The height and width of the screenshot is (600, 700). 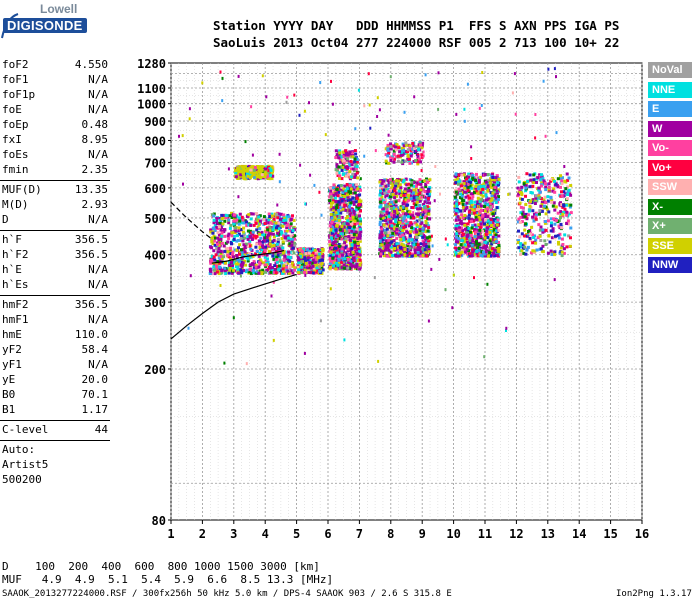 What do you see at coordinates (485, 534) in the screenshot?
I see `x-tick-label: 11` at bounding box center [485, 534].